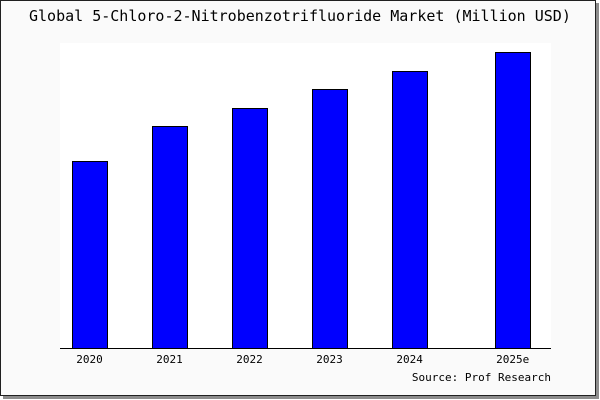 This screenshot has width=600, height=400. Describe the element at coordinates (513, 200) in the screenshot. I see `bar-2025e` at that location.